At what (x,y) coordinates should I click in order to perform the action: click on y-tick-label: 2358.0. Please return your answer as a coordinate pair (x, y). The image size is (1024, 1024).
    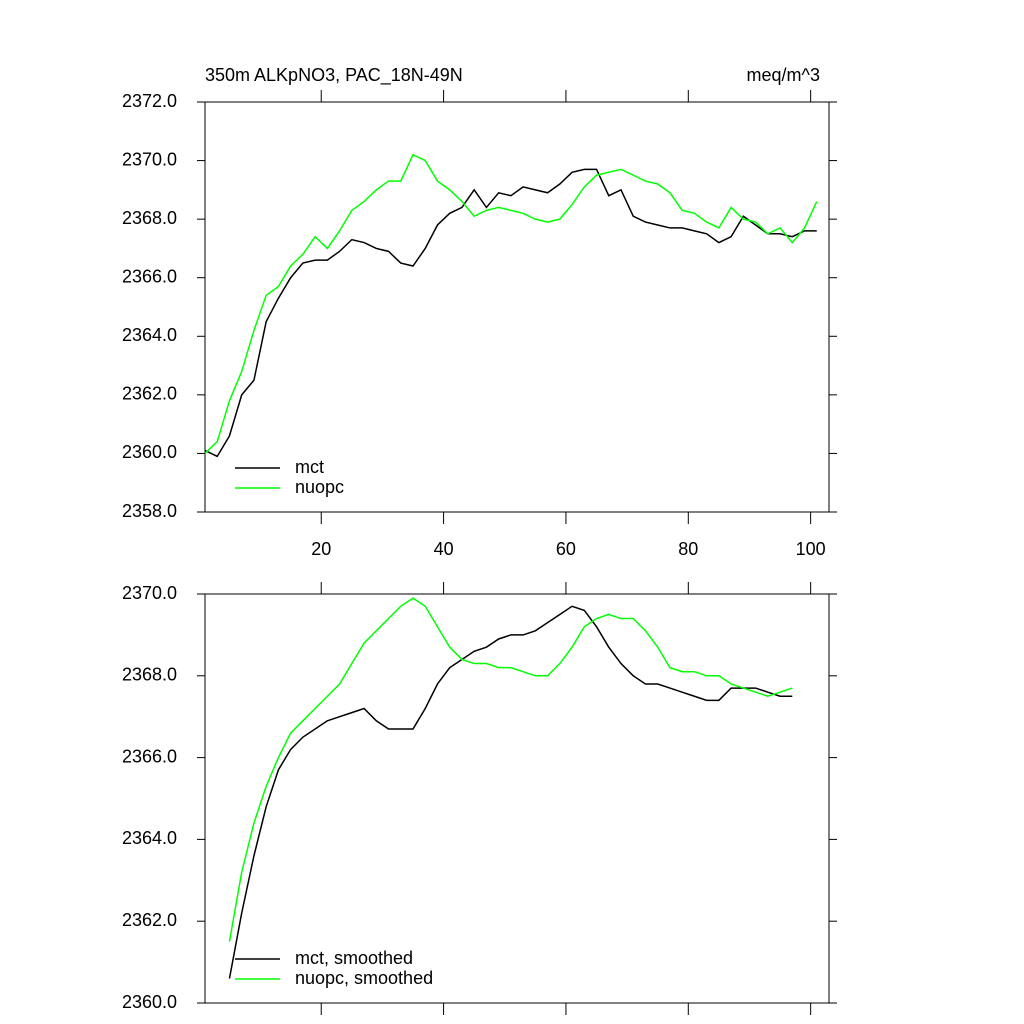
    Looking at the image, I should click on (149, 511).